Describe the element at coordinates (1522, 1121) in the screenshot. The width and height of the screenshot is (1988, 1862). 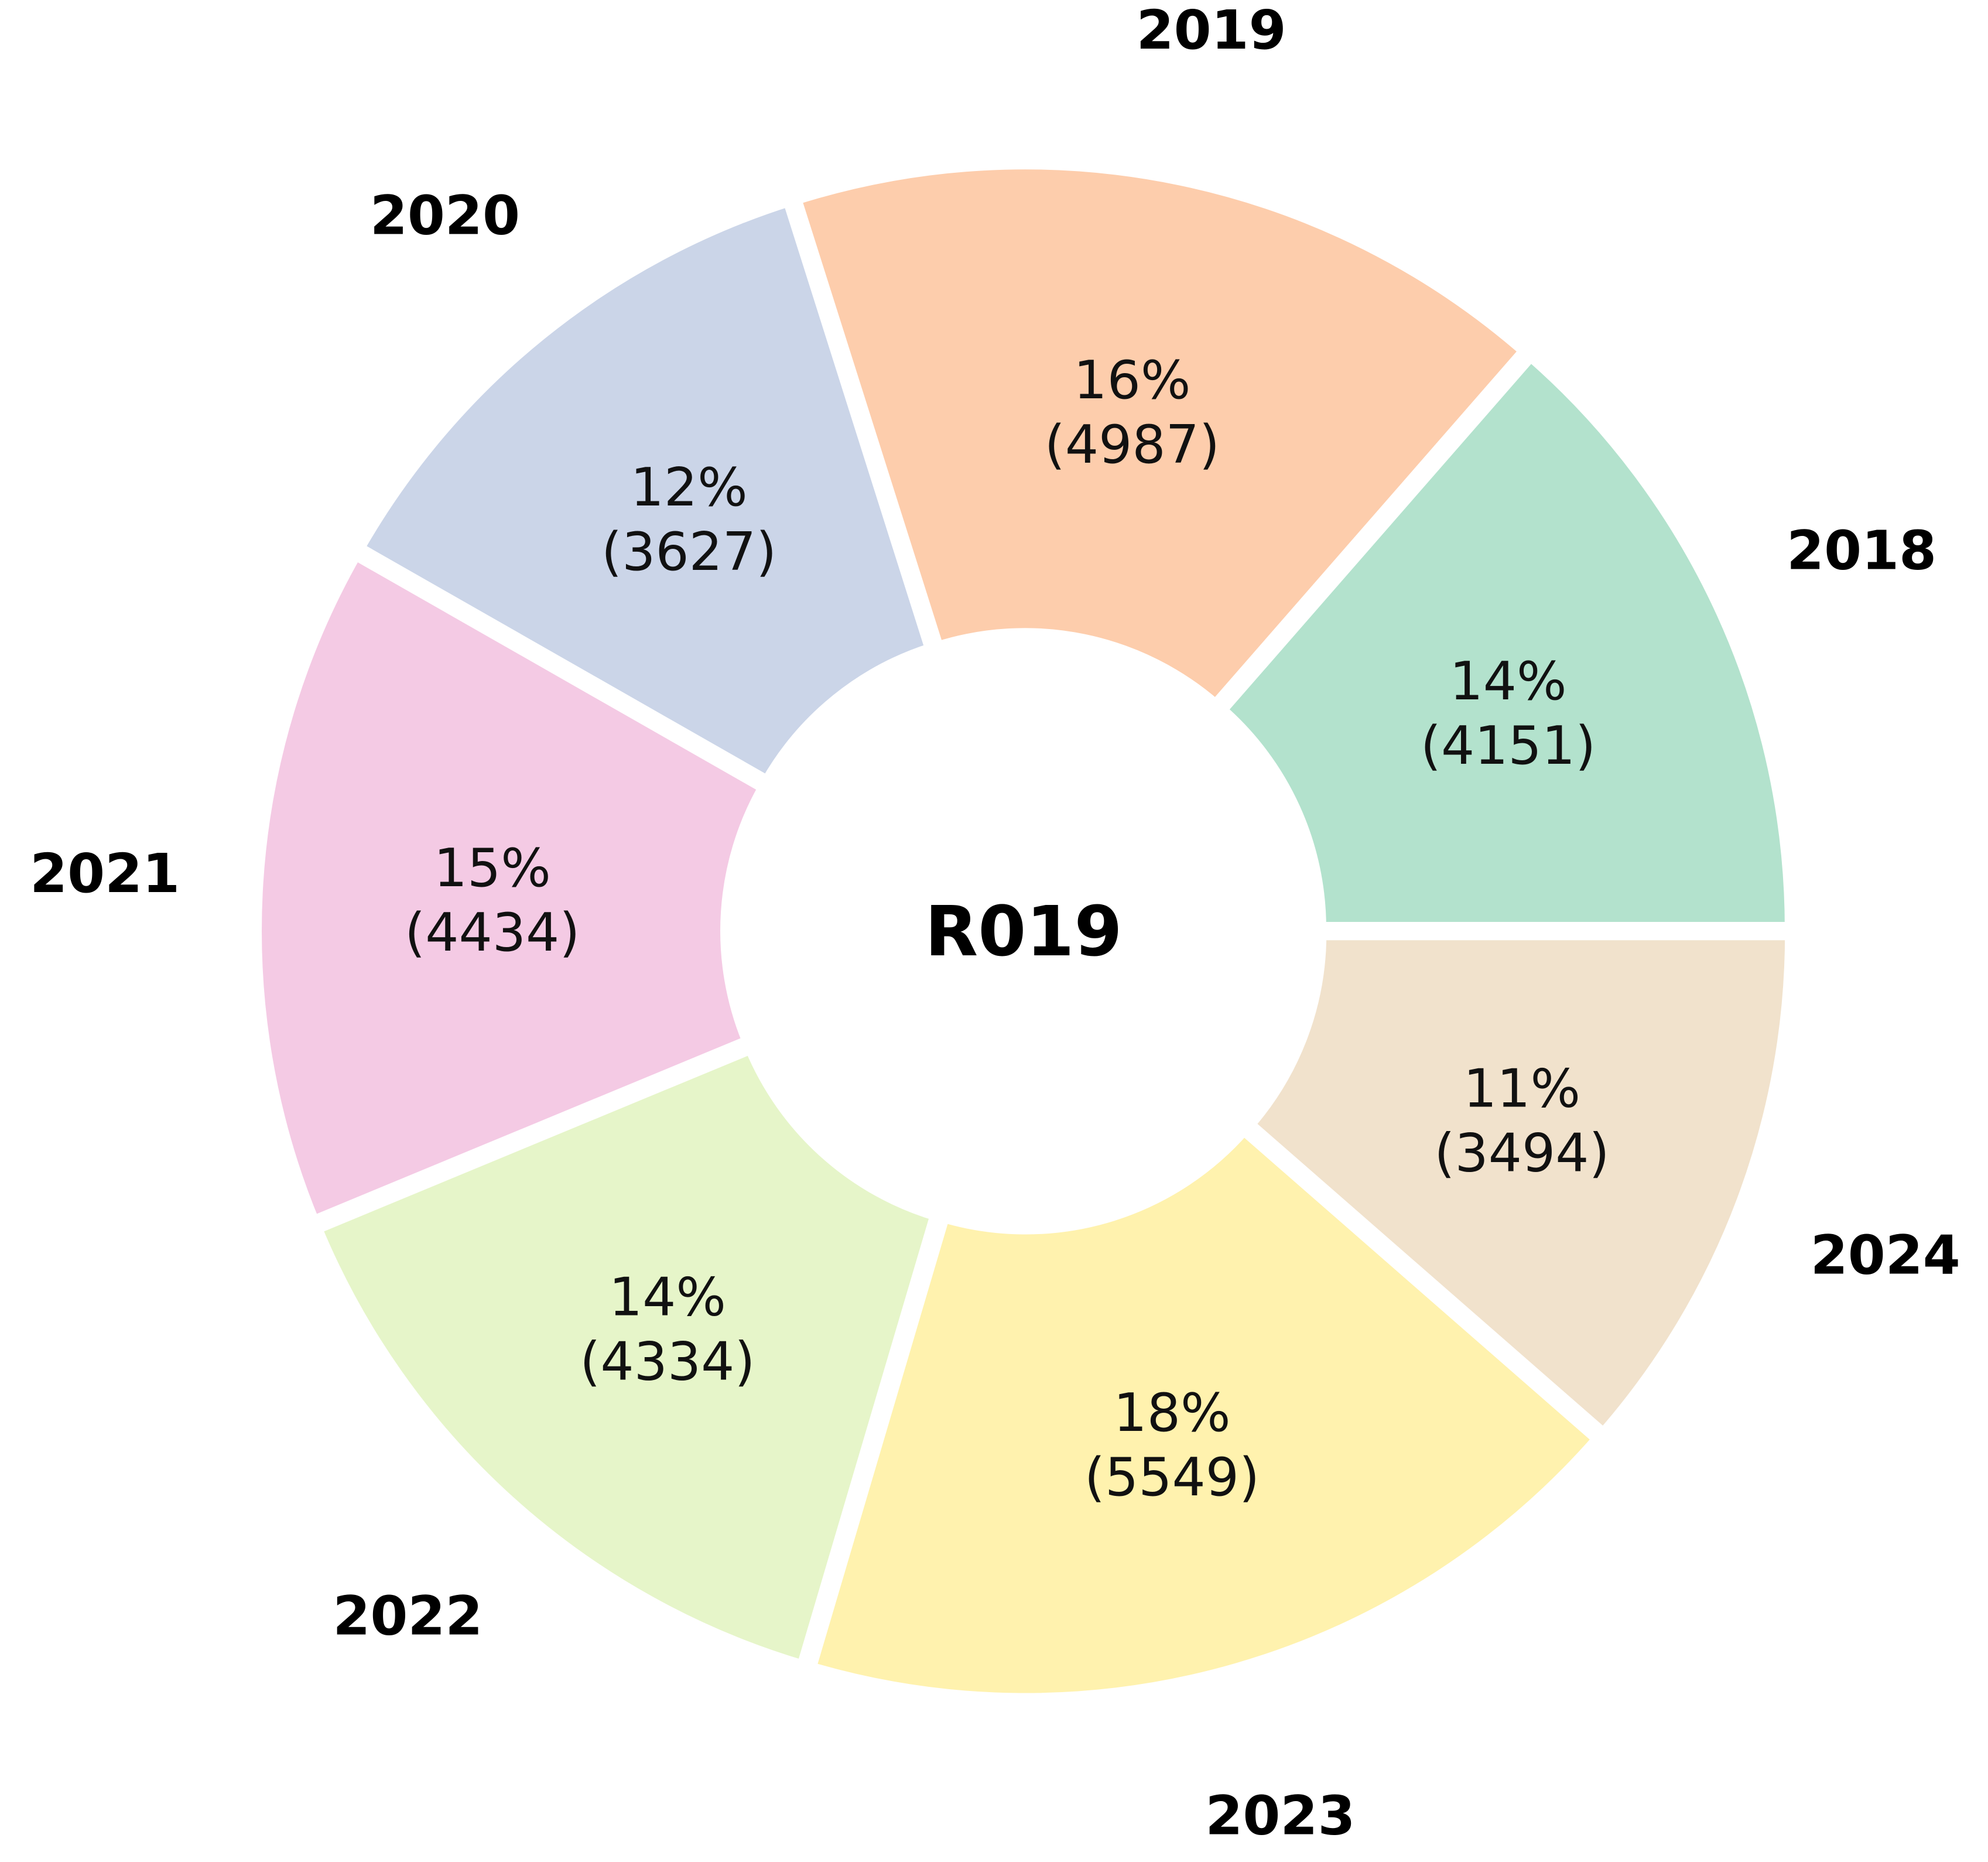
I see `slice-label-2024: 11% (3494)` at that location.